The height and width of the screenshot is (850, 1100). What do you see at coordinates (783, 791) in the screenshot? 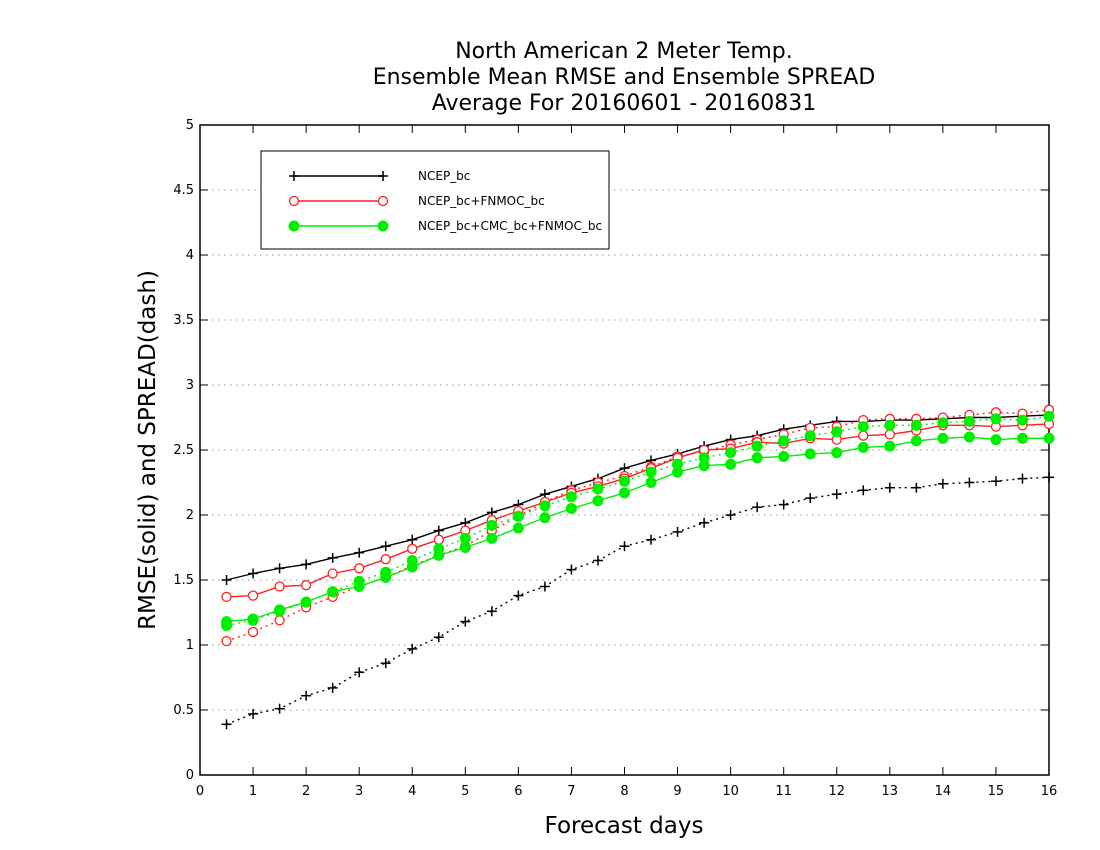
I see `x-tick-label: 11` at bounding box center [783, 791].